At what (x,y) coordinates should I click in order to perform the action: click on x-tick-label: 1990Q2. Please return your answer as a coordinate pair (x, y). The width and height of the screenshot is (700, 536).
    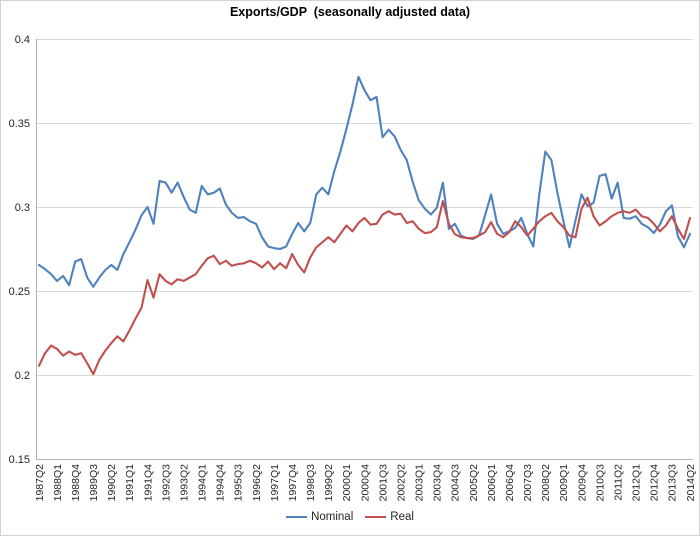
    Looking at the image, I should click on (112, 483).